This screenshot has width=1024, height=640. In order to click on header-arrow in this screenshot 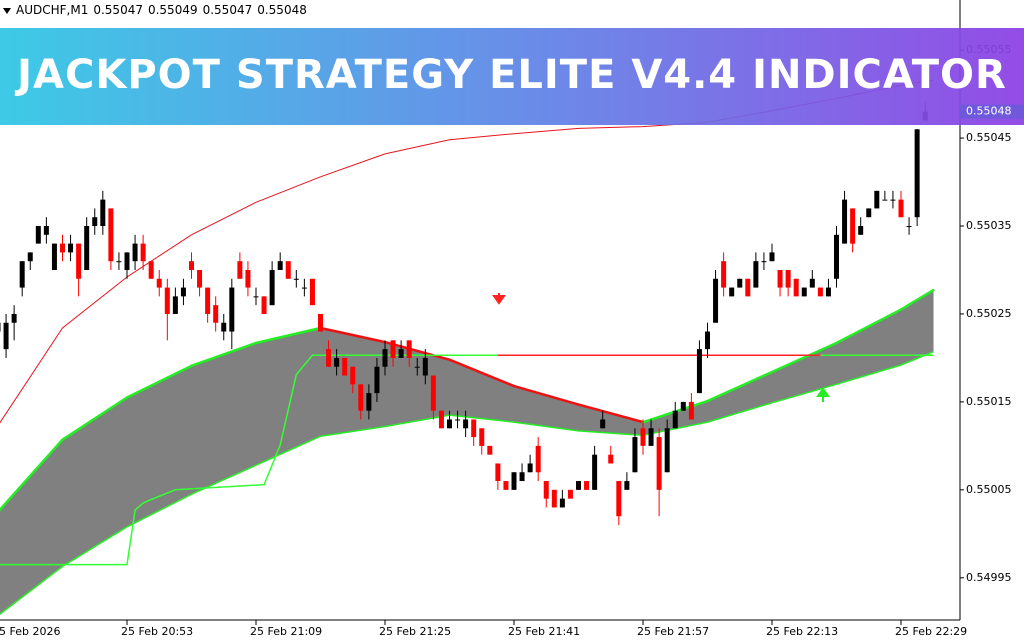, I will do `click(7, 11)`.